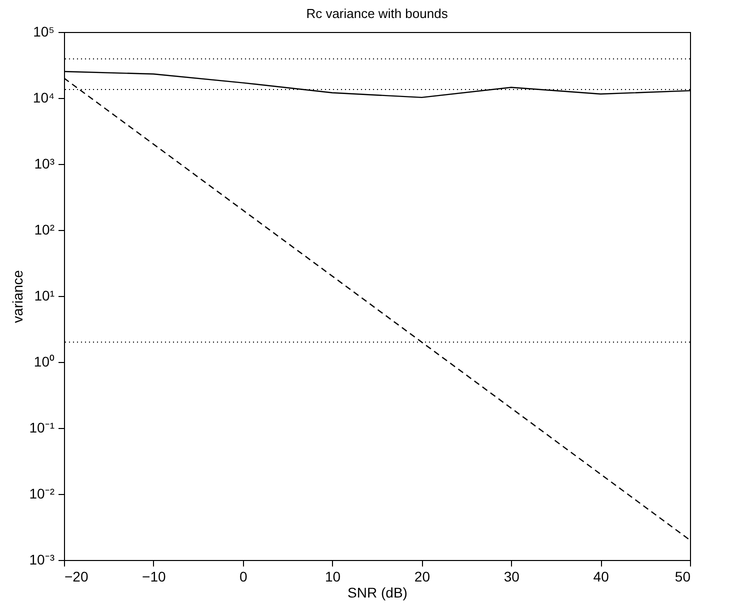 Image resolution: width=738 pixels, height=611 pixels. I want to click on x-axis-title: SNR (dB), so click(378, 592).